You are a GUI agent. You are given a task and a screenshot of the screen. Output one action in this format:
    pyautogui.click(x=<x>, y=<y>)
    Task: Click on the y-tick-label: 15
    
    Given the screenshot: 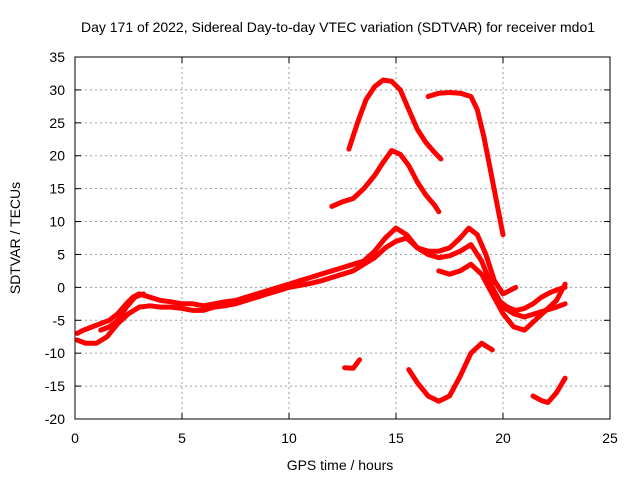 What is the action you would take?
    pyautogui.click(x=57, y=189)
    